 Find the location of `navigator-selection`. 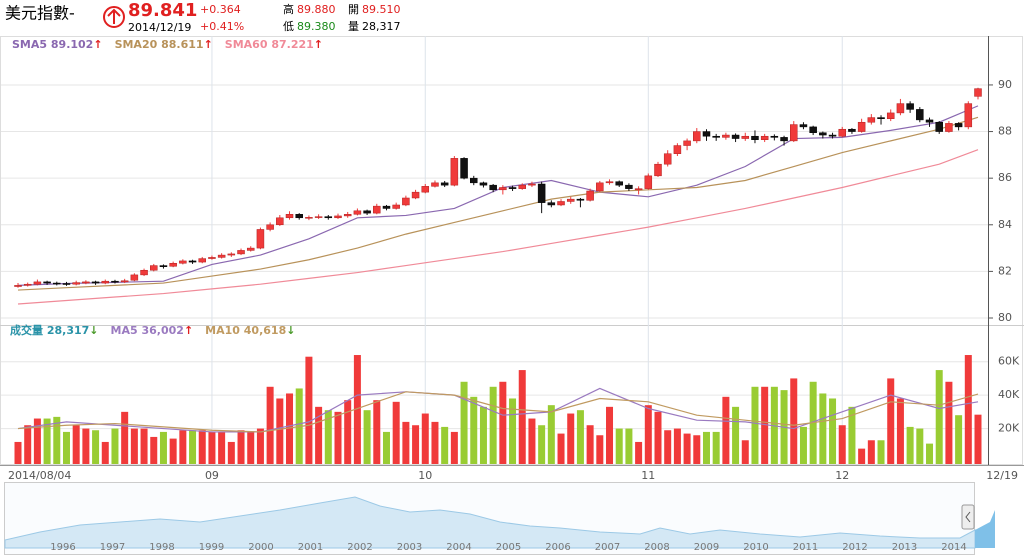

navigator-selection is located at coordinates (985, 529).